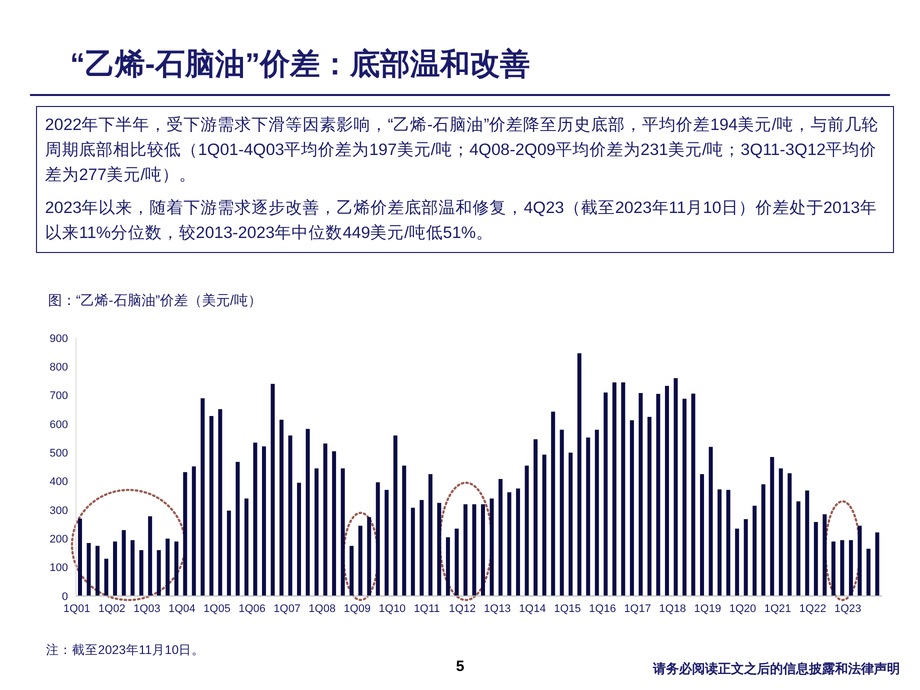  I want to click on x-tick-label: 1Q23, so click(848, 608).